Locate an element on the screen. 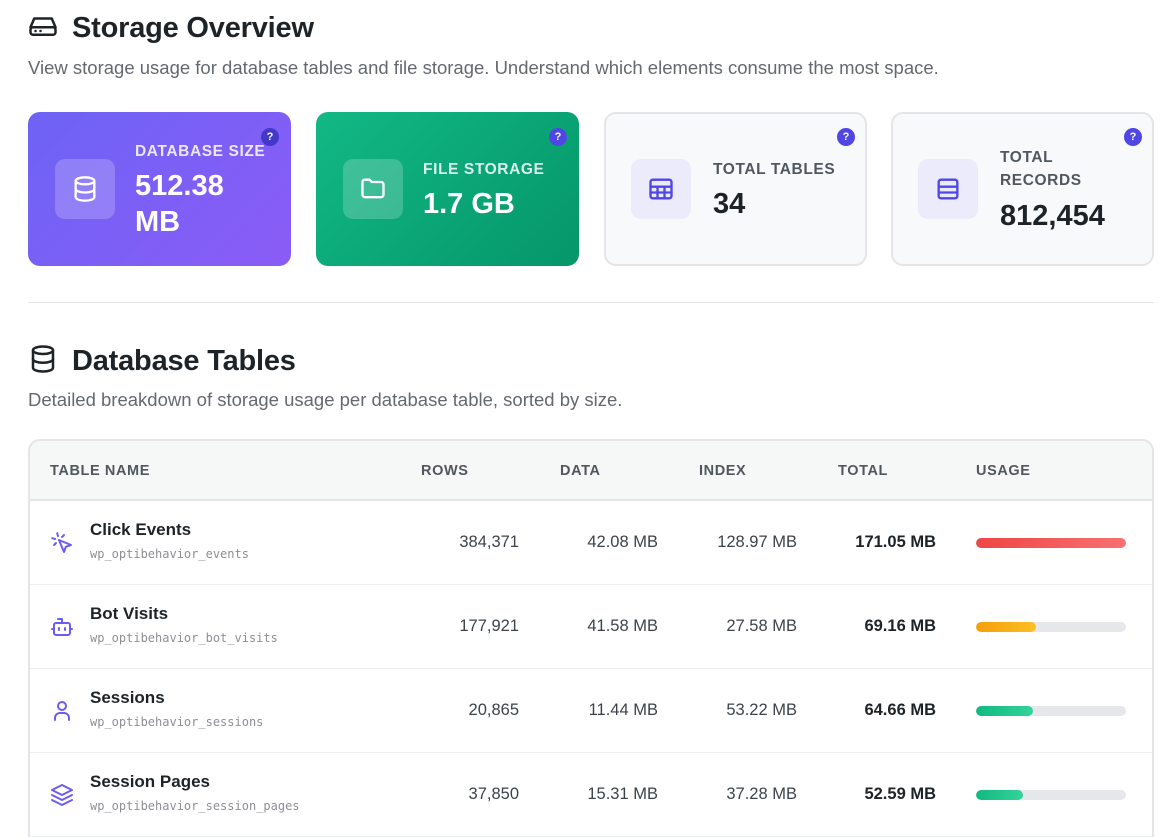 The image size is (1165, 837). robot-icon is located at coordinates (62, 627).